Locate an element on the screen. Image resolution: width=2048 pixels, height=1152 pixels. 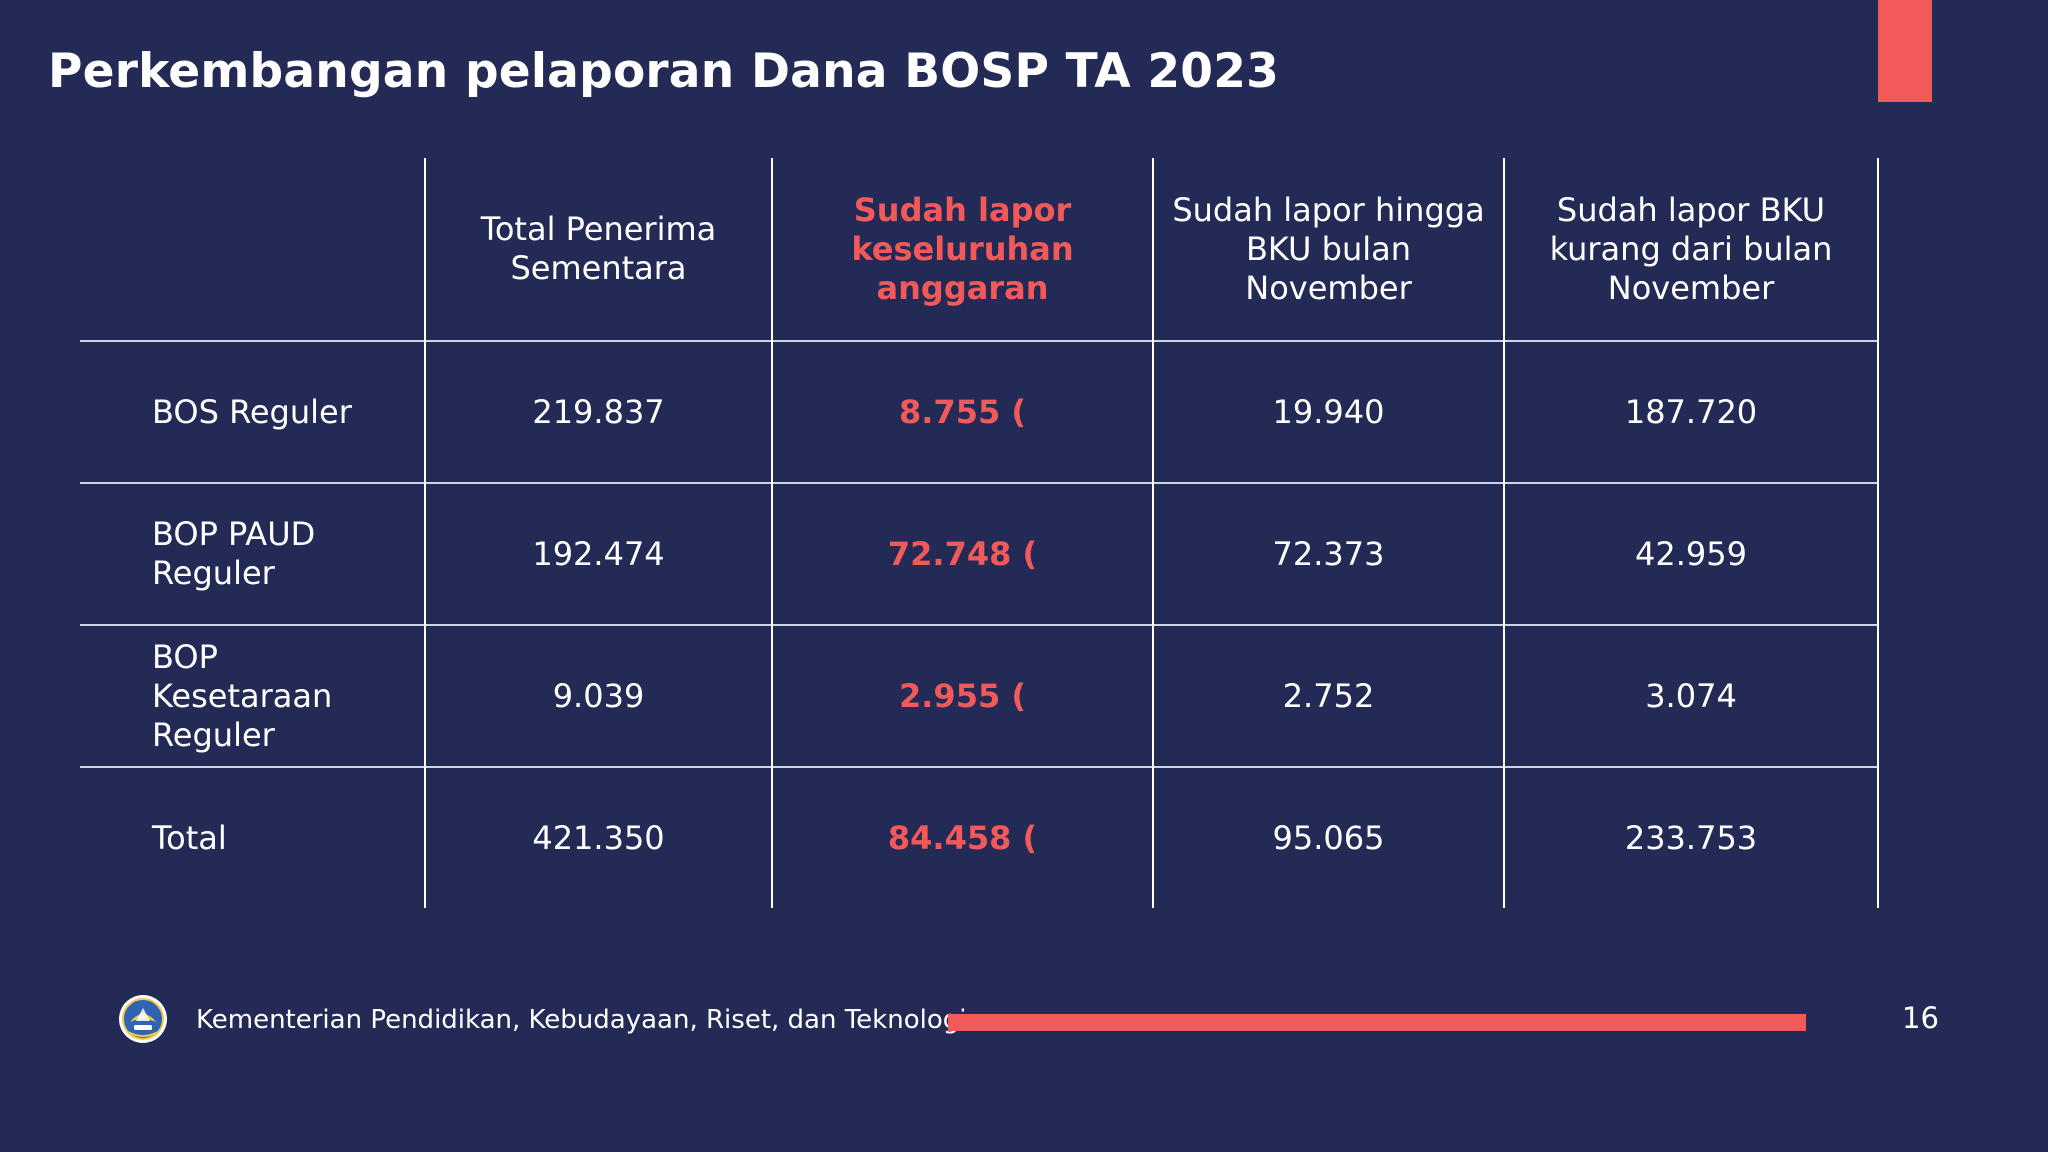
row-label: BOP PAUD Reguler is located at coordinates (252, 553).